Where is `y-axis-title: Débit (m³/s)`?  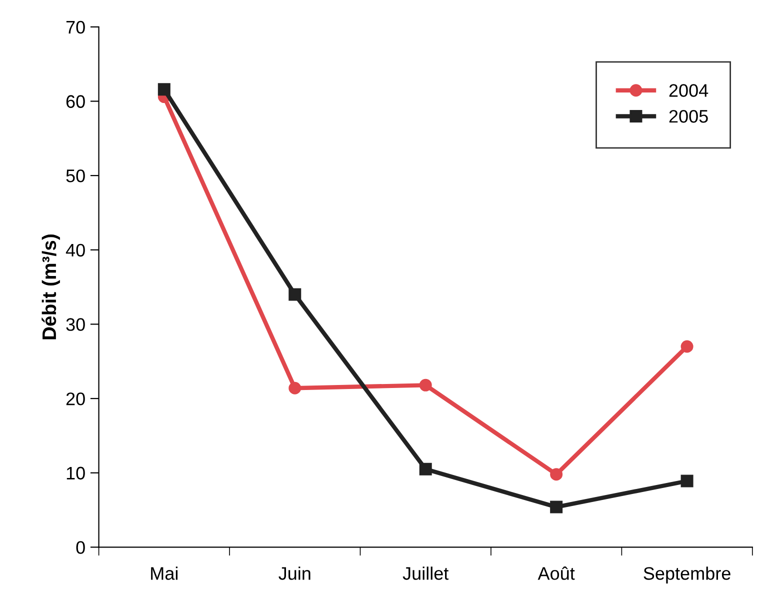
y-axis-title: Débit (m³/s) is located at coordinates (51, 287).